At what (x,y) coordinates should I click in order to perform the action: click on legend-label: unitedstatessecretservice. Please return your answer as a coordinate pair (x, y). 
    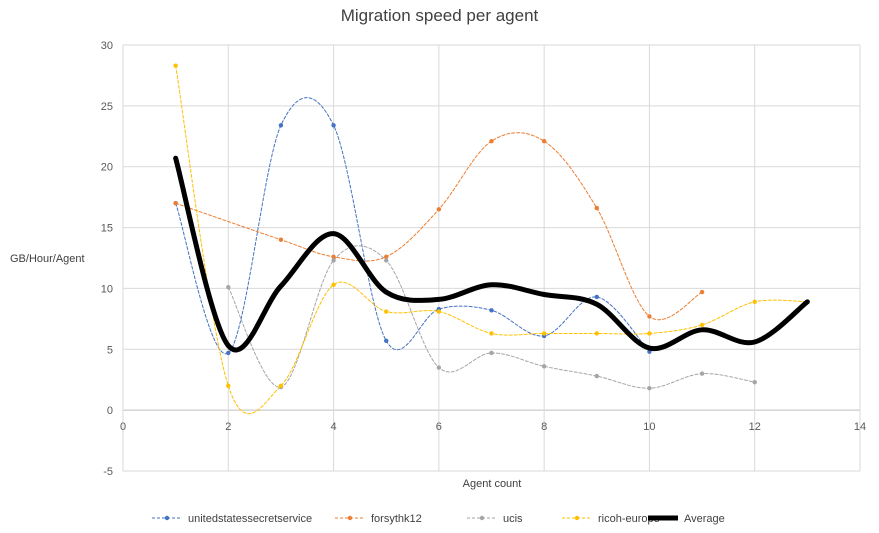
    Looking at the image, I should click on (250, 519).